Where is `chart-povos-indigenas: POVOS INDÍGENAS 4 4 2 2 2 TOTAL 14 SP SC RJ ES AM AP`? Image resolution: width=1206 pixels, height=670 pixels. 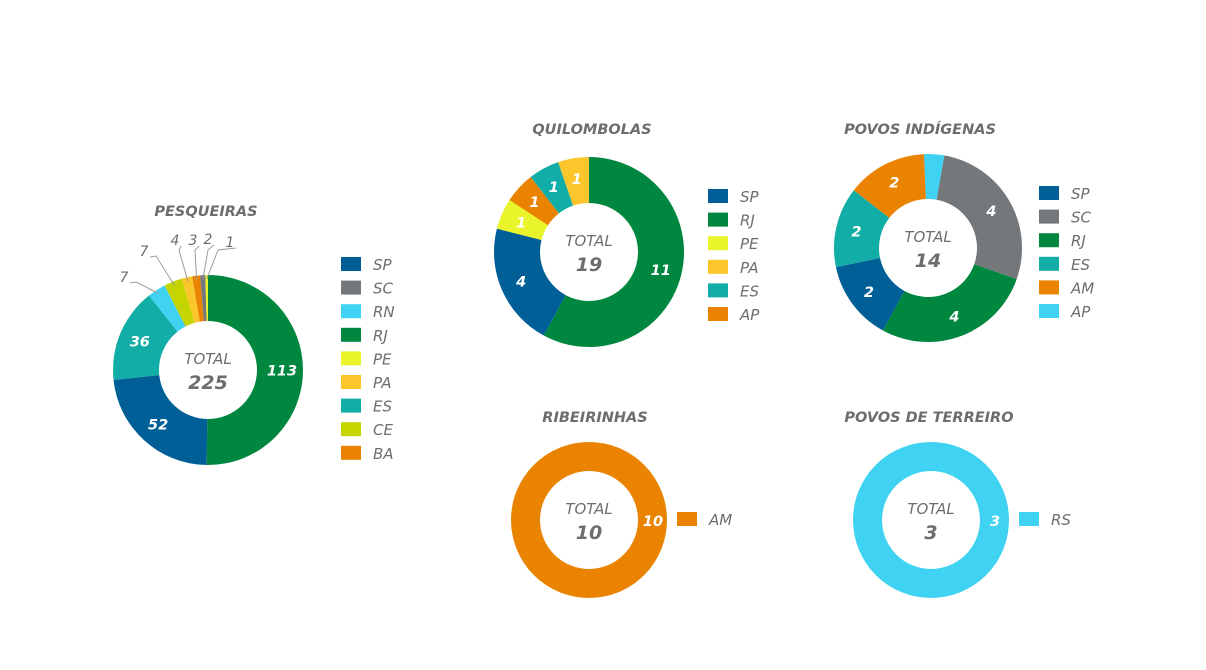
chart-povos-indigenas: POVOS INDÍGENAS 4 4 2 2 2 TOTAL 14 SP SC RJ ES AM AP is located at coordinates (964, 232).